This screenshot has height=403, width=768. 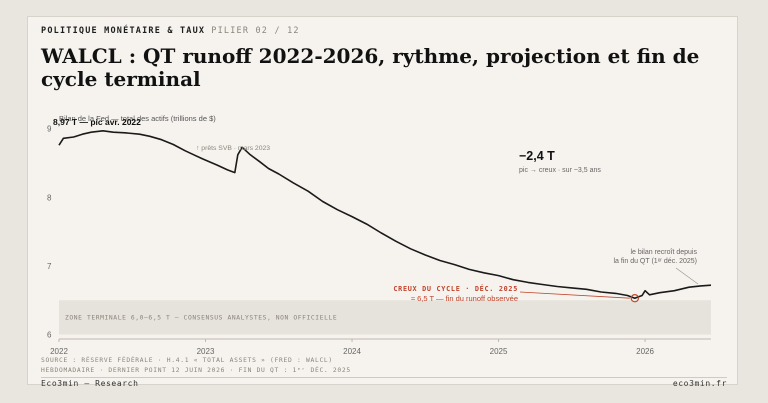 What do you see at coordinates (687, 276) in the screenshot?
I see `regrowth-leader-line` at bounding box center [687, 276].